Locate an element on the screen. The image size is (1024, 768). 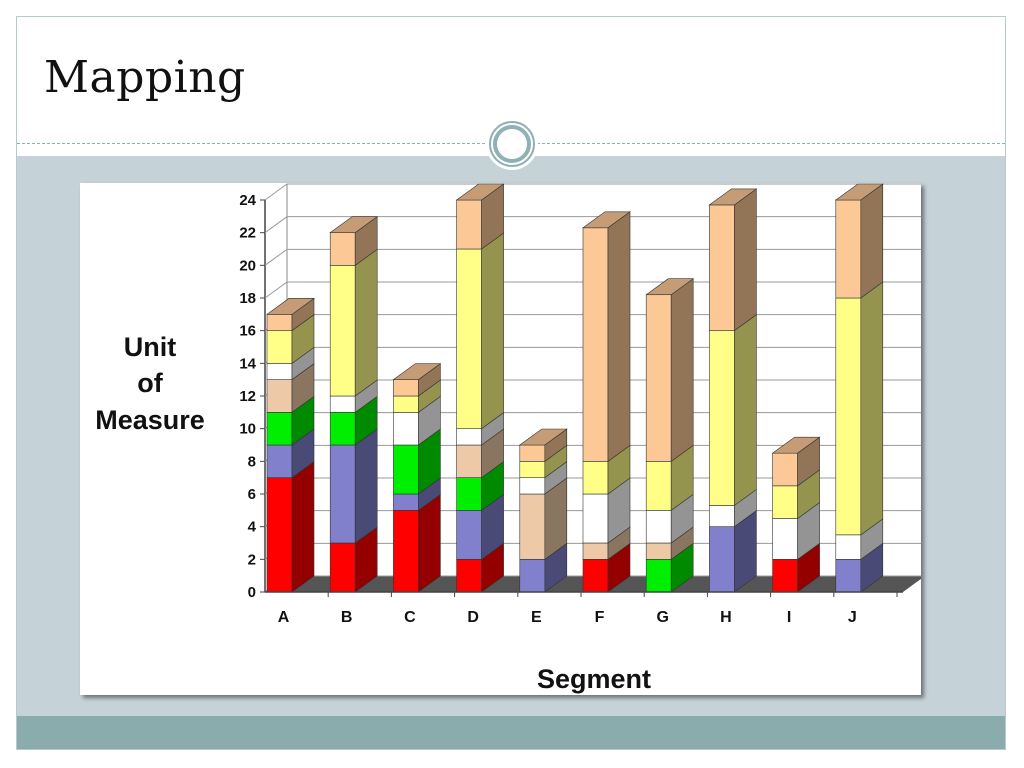
bar-stack-B is located at coordinates (354, 404).